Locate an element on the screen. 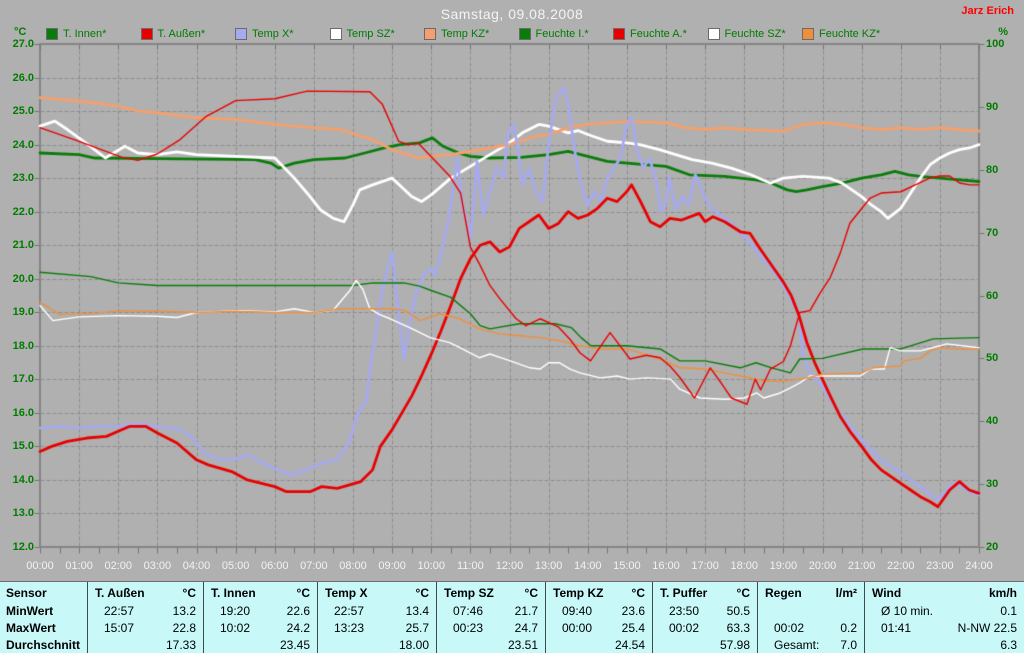 The width and height of the screenshot is (1024, 653). stats-min-cell: 19:20 22.6 is located at coordinates (260, 611).